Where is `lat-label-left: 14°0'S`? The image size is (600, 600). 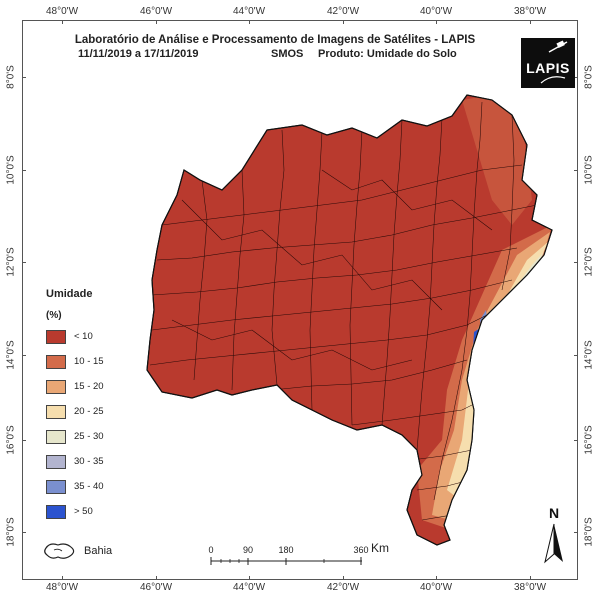 lat-label-left: 14°0'S is located at coordinates (11, 355).